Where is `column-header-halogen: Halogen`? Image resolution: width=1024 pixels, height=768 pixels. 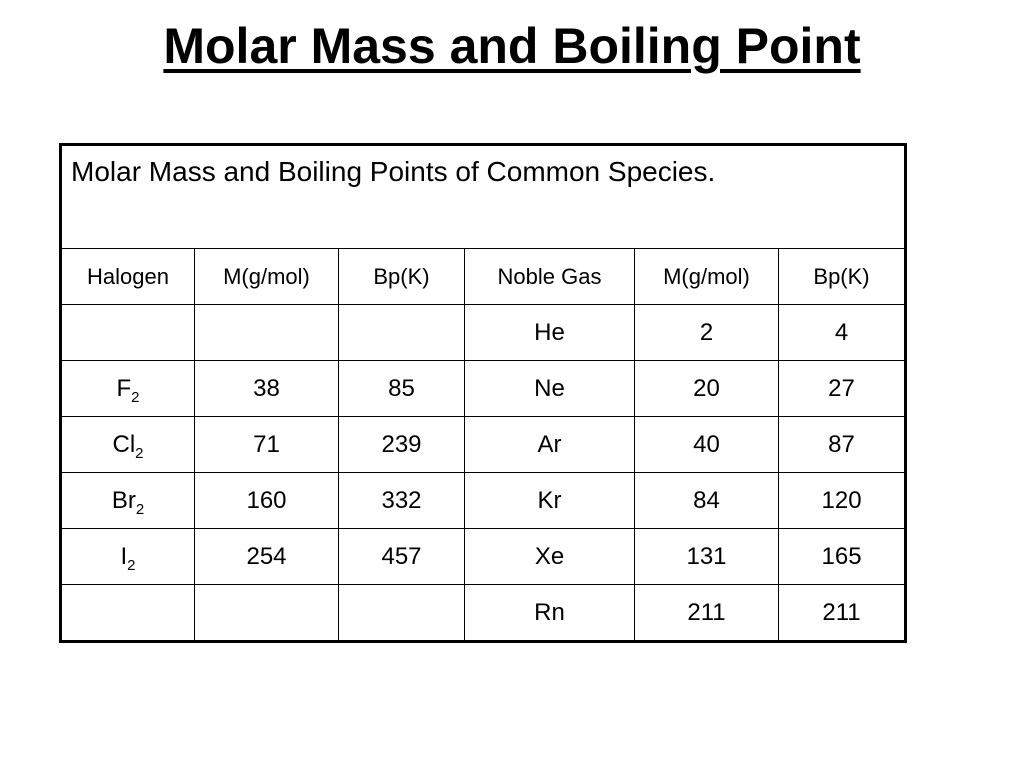 column-header-halogen: Halogen is located at coordinates (127, 276).